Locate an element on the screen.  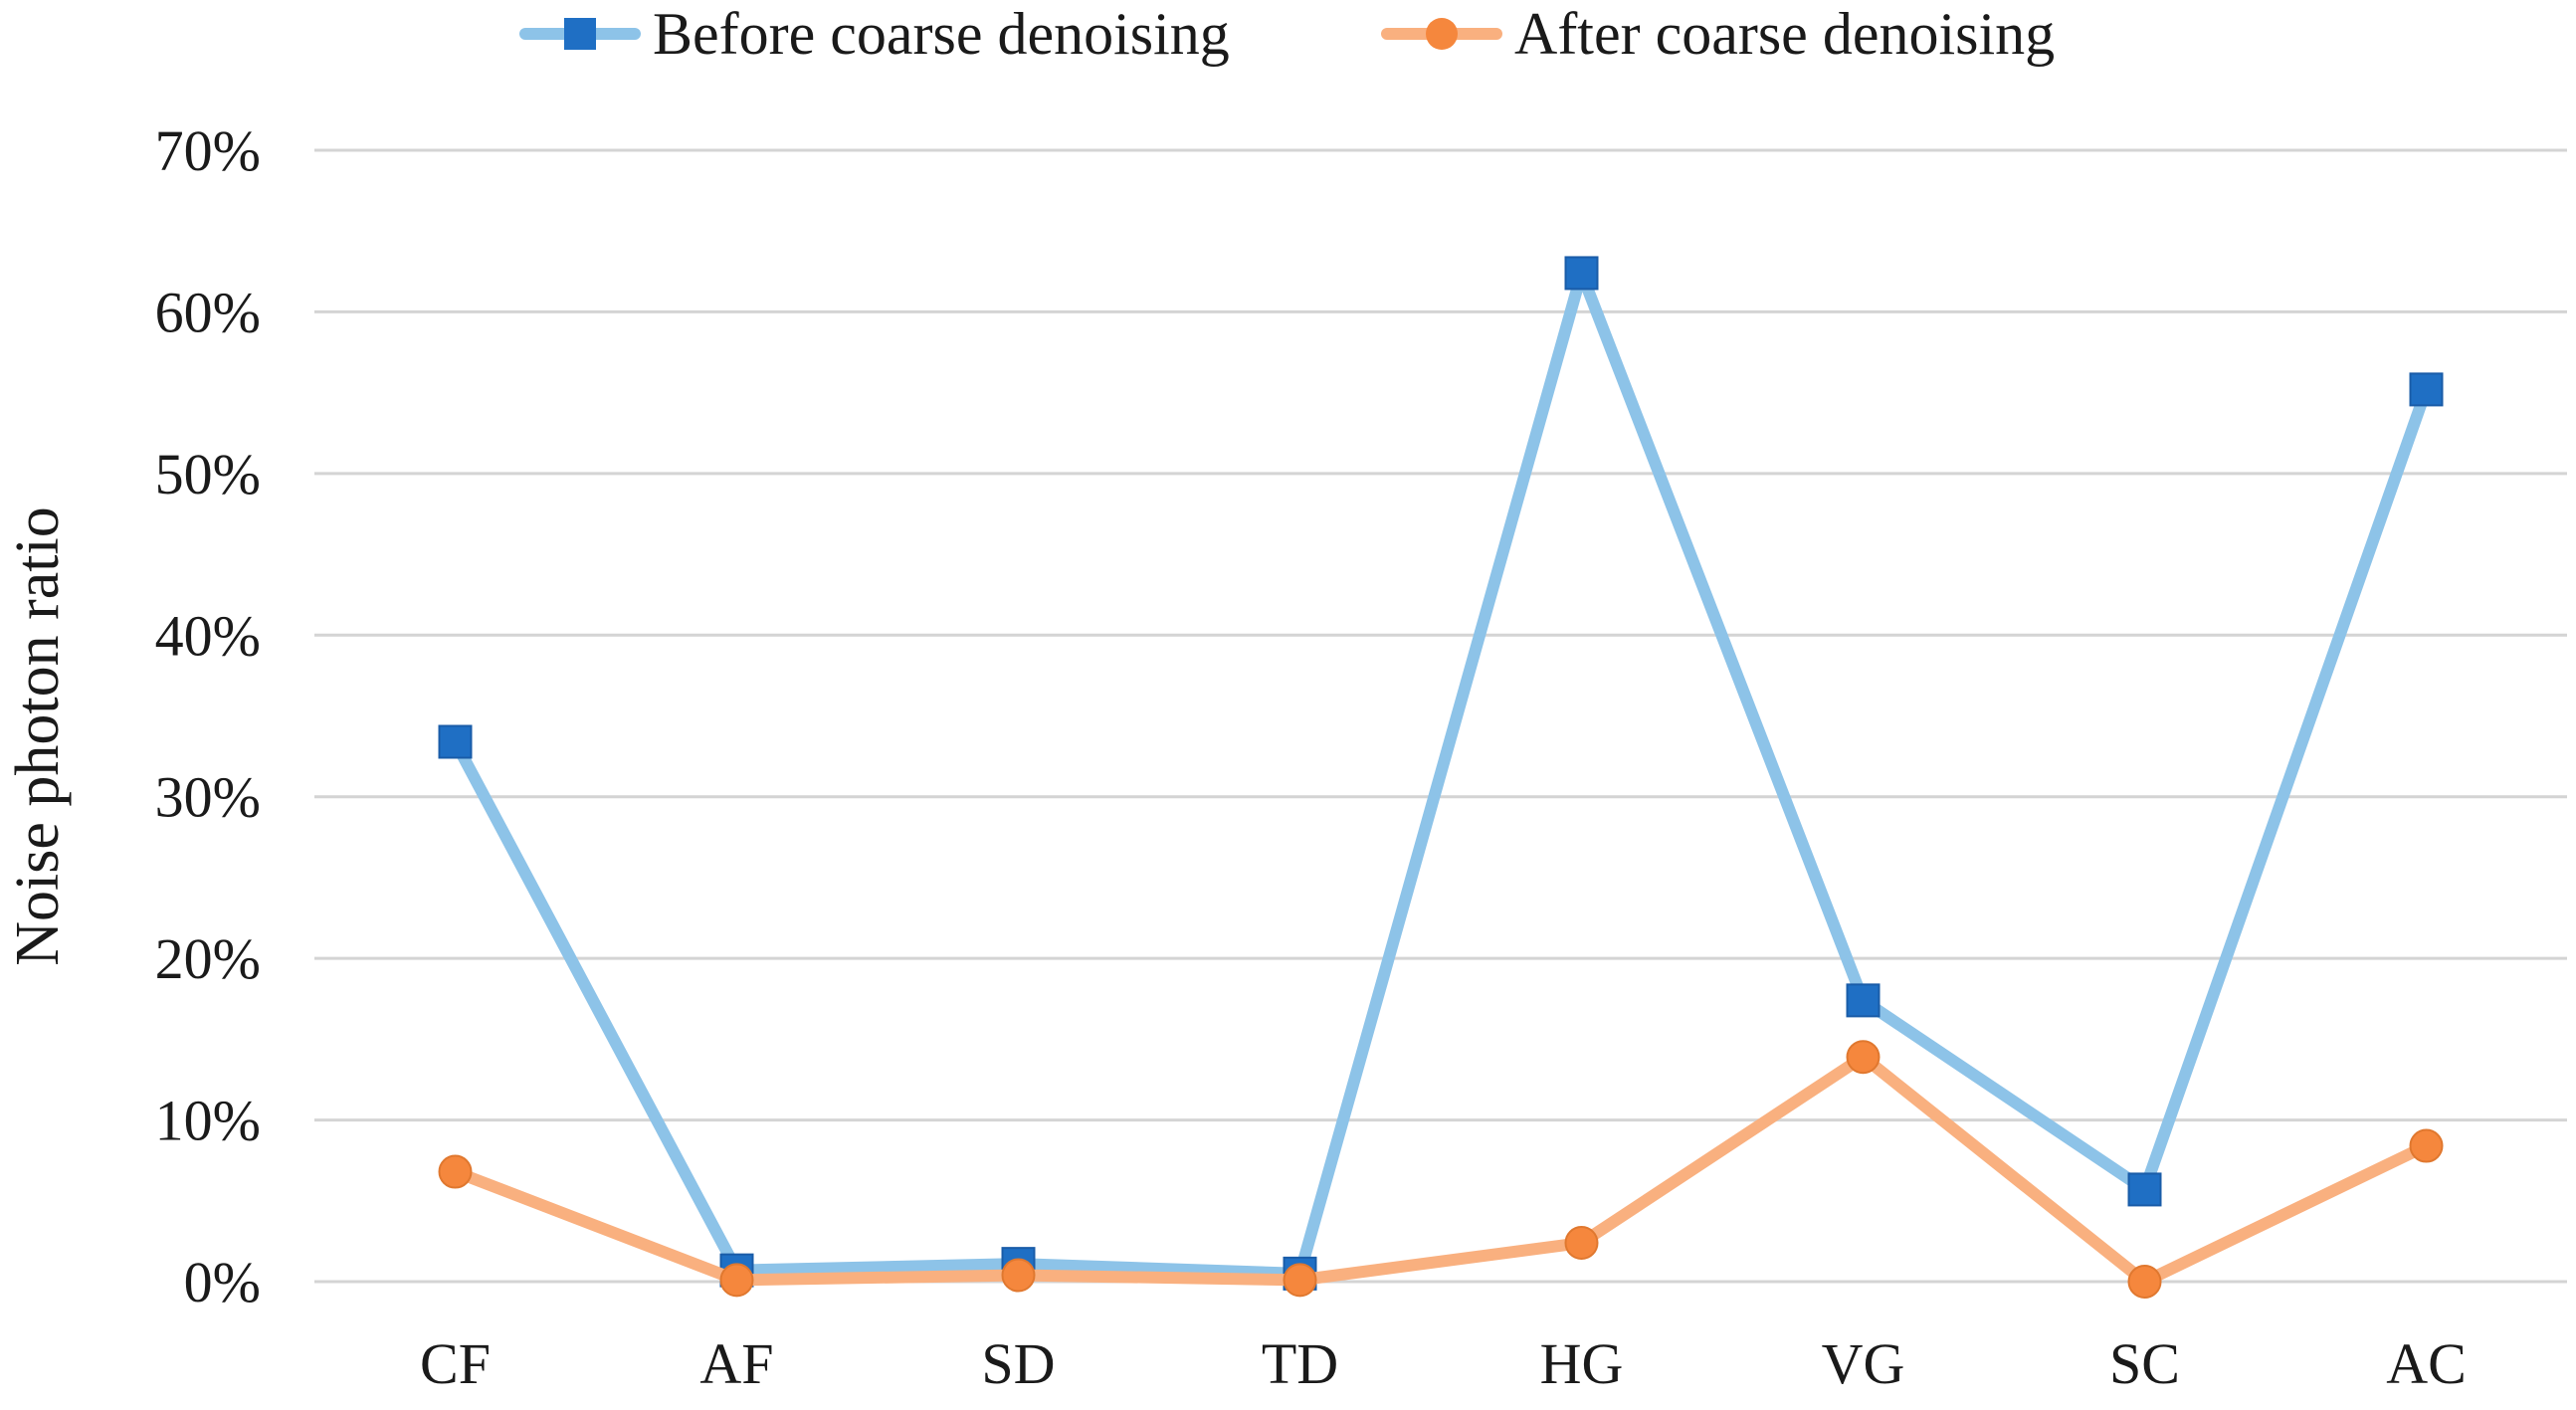
series-line is located at coordinates (1441, 1170).